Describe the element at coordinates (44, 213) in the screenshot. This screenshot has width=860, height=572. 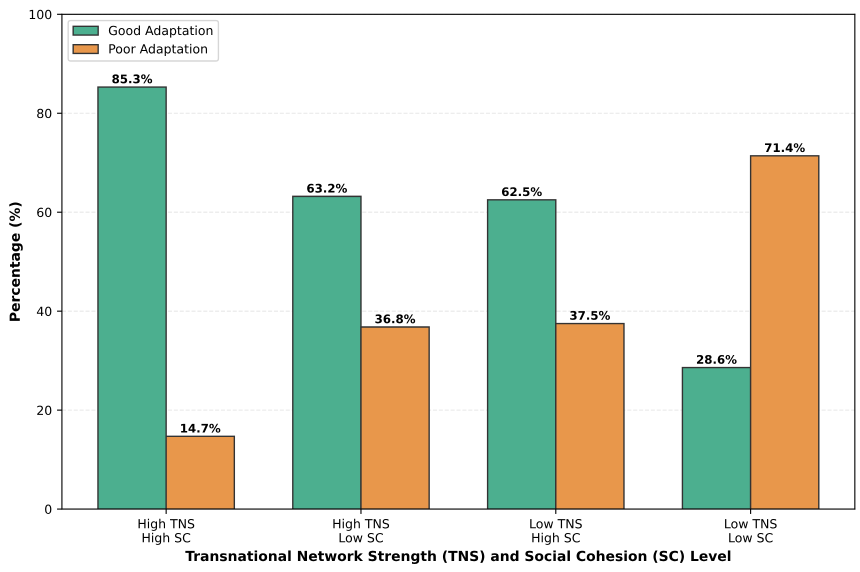
I see `y-tick-label: 60` at that location.